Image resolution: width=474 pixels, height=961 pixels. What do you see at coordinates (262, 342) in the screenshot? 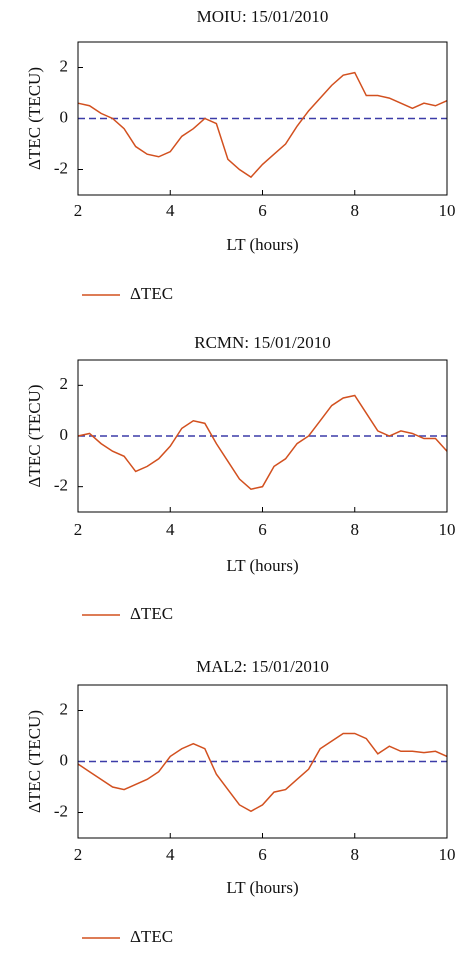
I see `chart-title: RCMN: 15/01/2010` at bounding box center [262, 342].